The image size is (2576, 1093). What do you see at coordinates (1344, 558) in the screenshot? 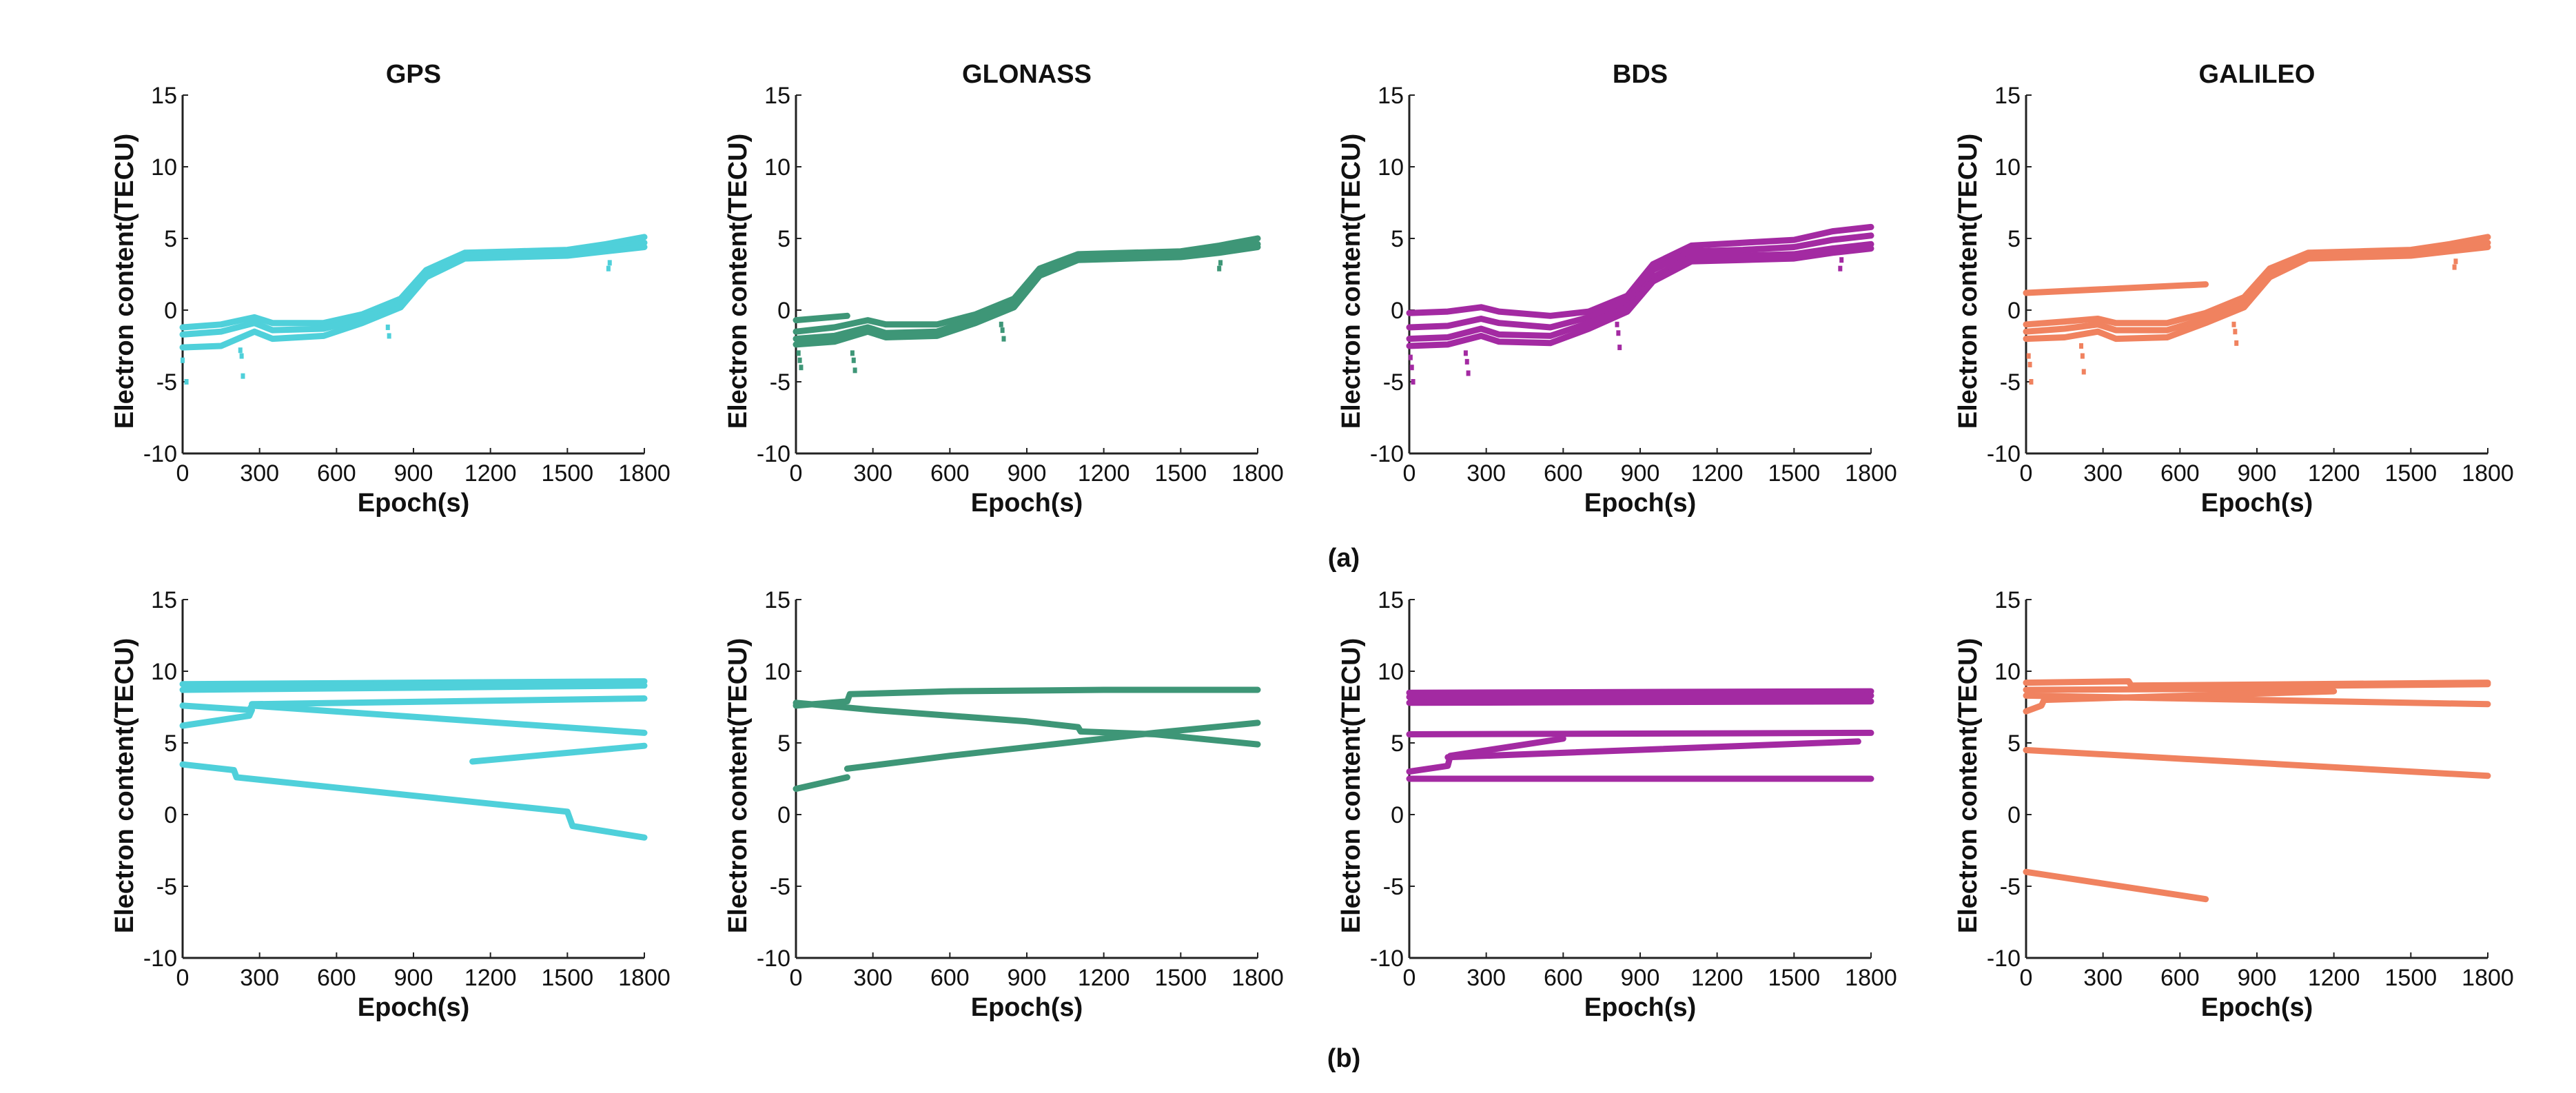
I see `row-label-a: (a)` at bounding box center [1344, 558].